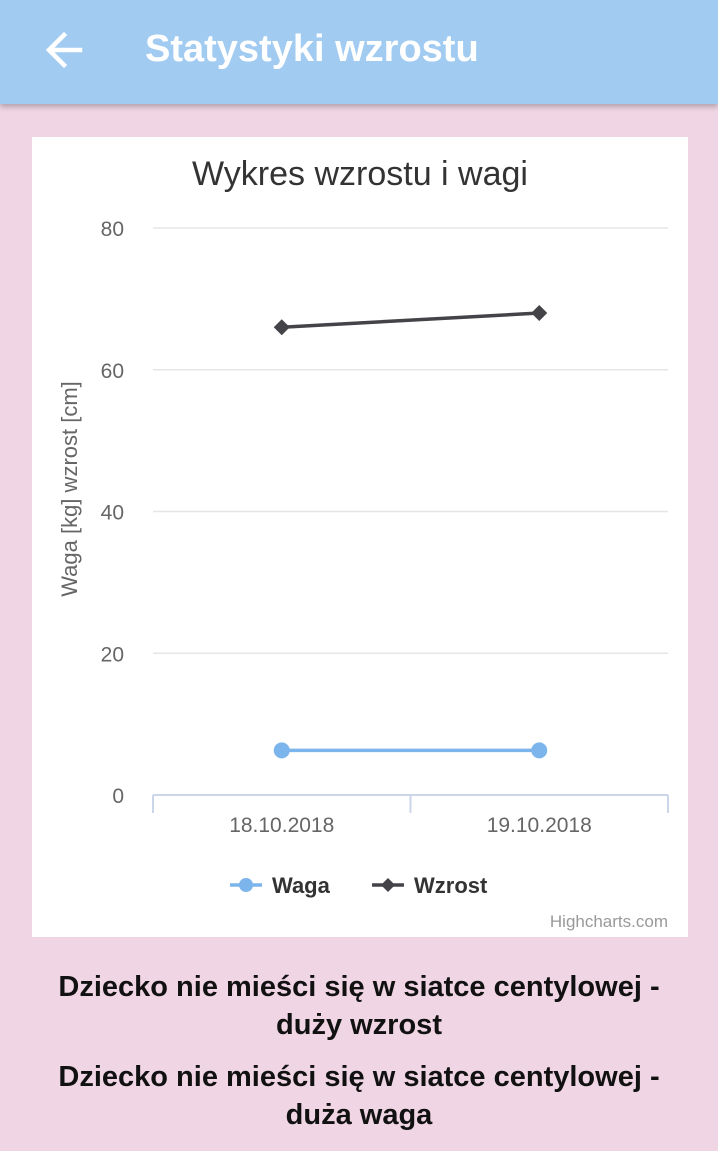  I want to click on page-title: Statystyki wzrostu, so click(312, 49).